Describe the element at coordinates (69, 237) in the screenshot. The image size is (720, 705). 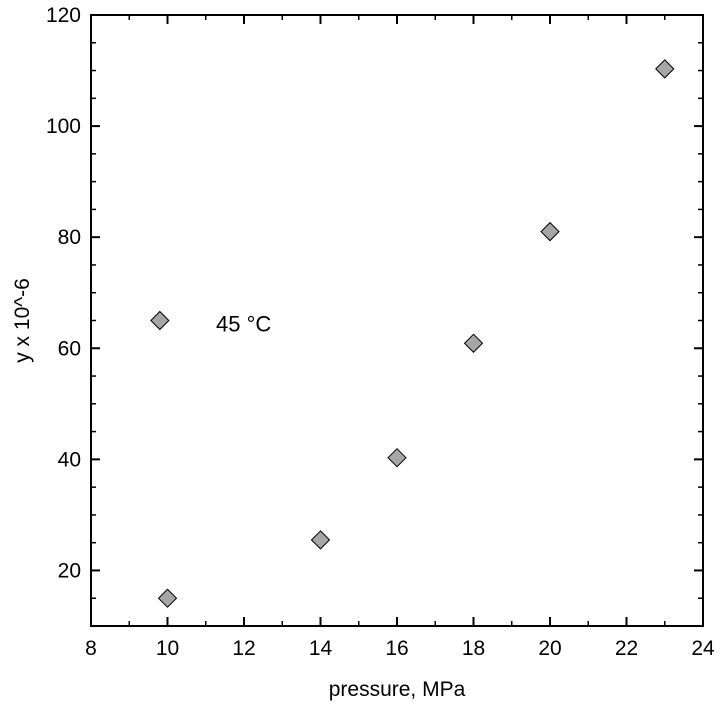
I see `y-tick-label: 80` at that location.